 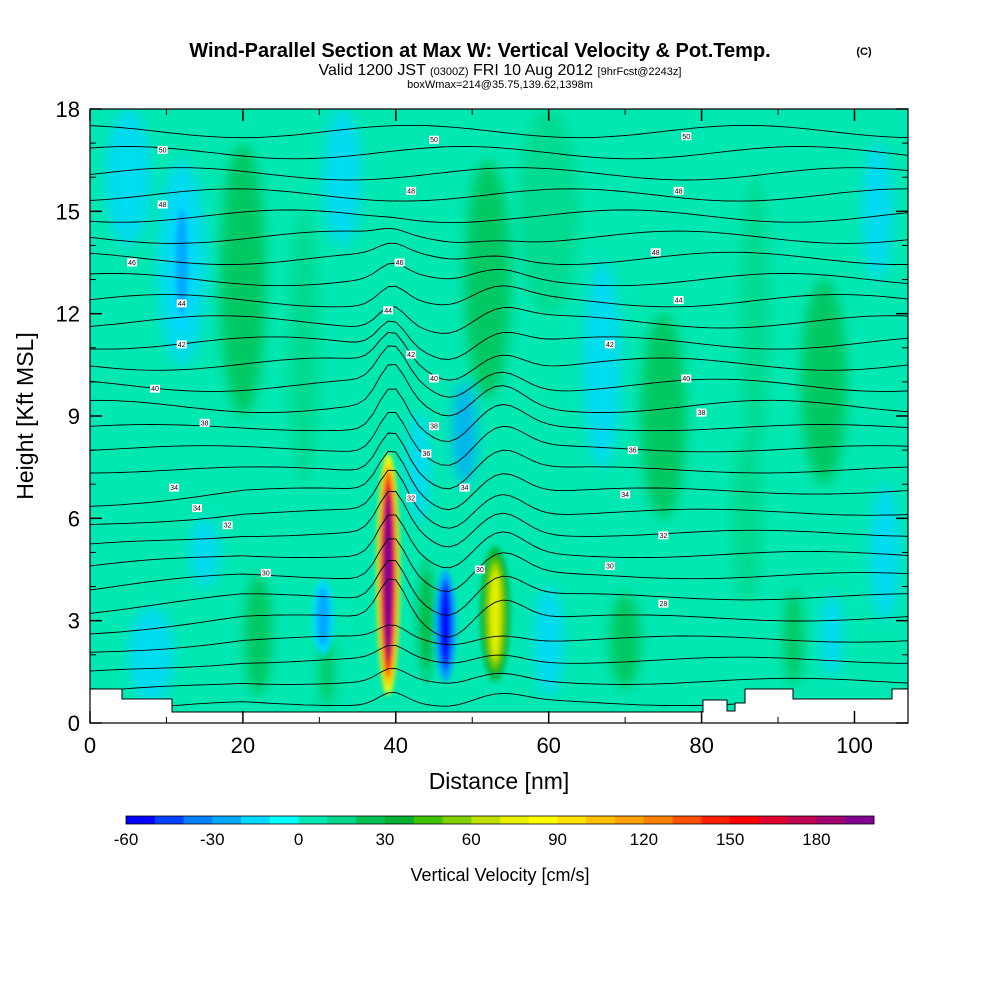 What do you see at coordinates (90, 745) in the screenshot?
I see `x-tick-label: 0` at bounding box center [90, 745].